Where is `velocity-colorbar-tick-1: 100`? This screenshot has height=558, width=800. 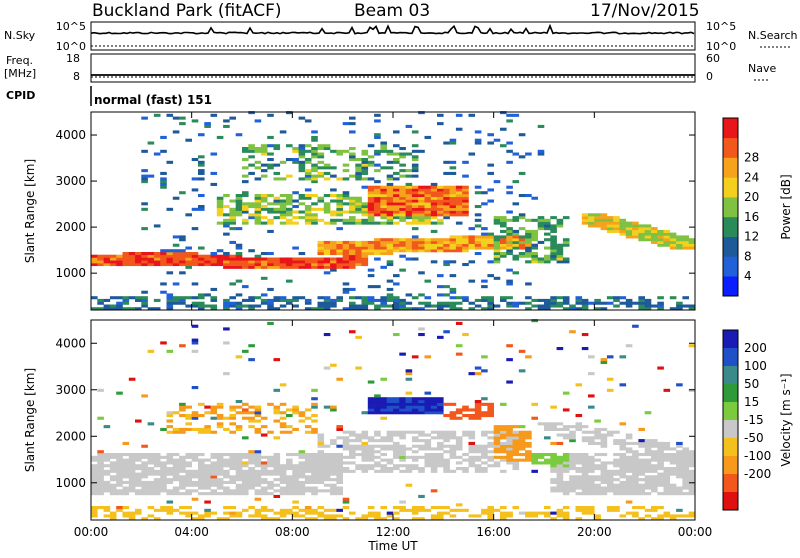
velocity-colorbar-tick-1: 100 is located at coordinates (755, 366).